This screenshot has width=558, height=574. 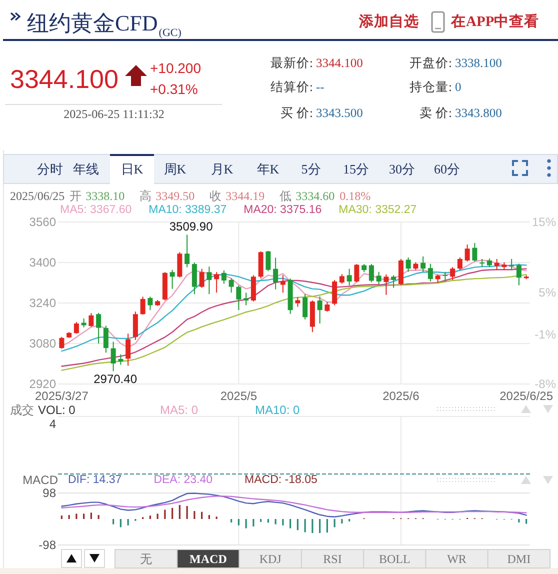 What do you see at coordinates (174, 89) in the screenshot?
I see `text: +0.31%` at bounding box center [174, 89].